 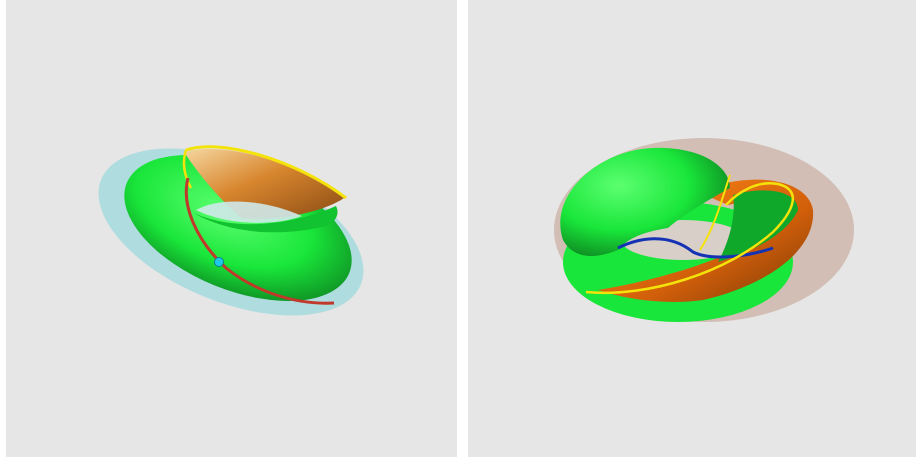 What do you see at coordinates (758, 226) in the screenshot?
I see `green-inner-strip` at bounding box center [758, 226].